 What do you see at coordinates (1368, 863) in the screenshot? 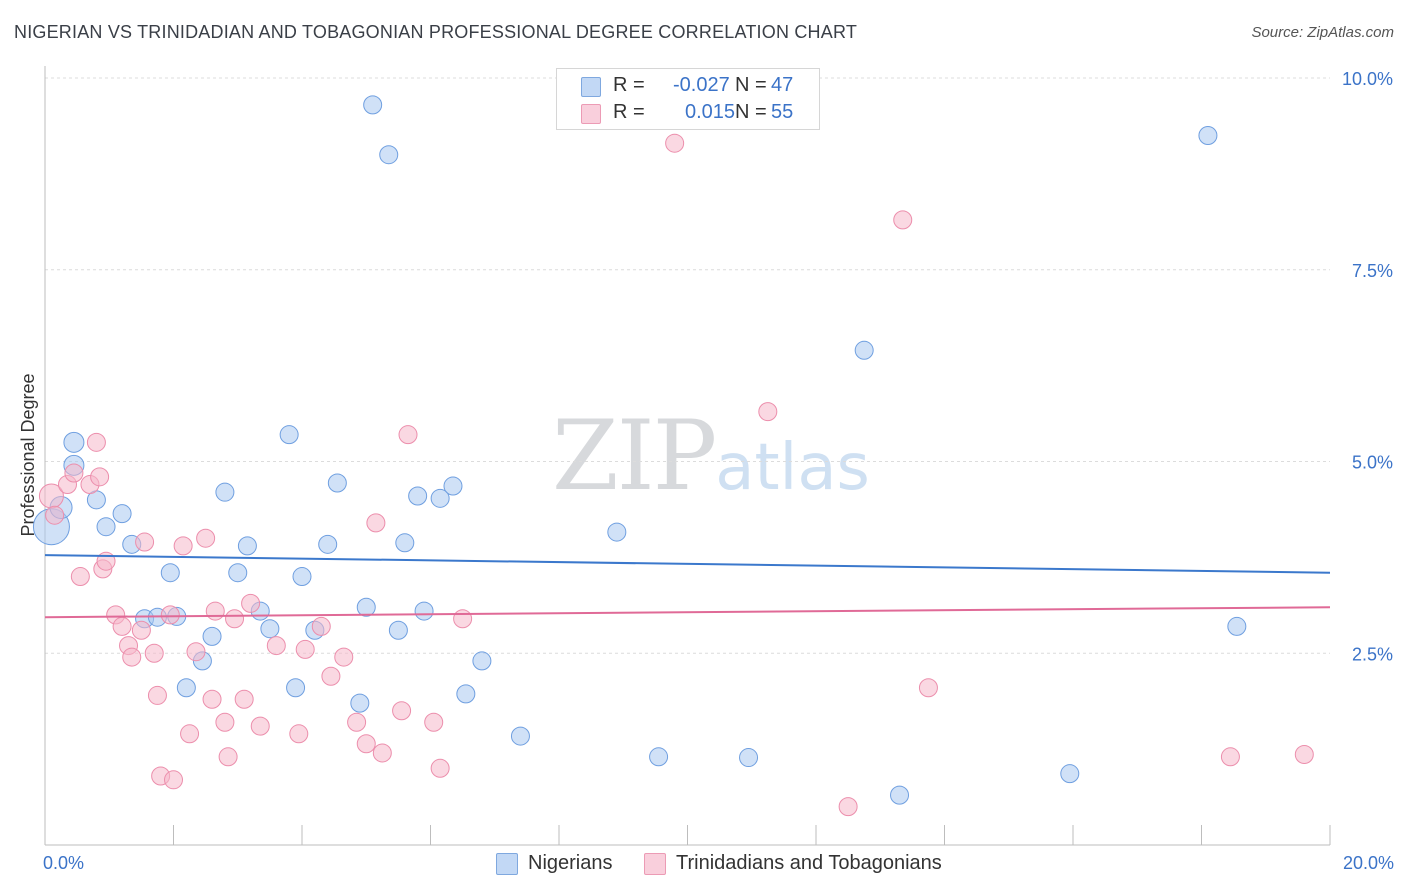
I see `x-tick-label: 20.0%` at bounding box center [1368, 863].